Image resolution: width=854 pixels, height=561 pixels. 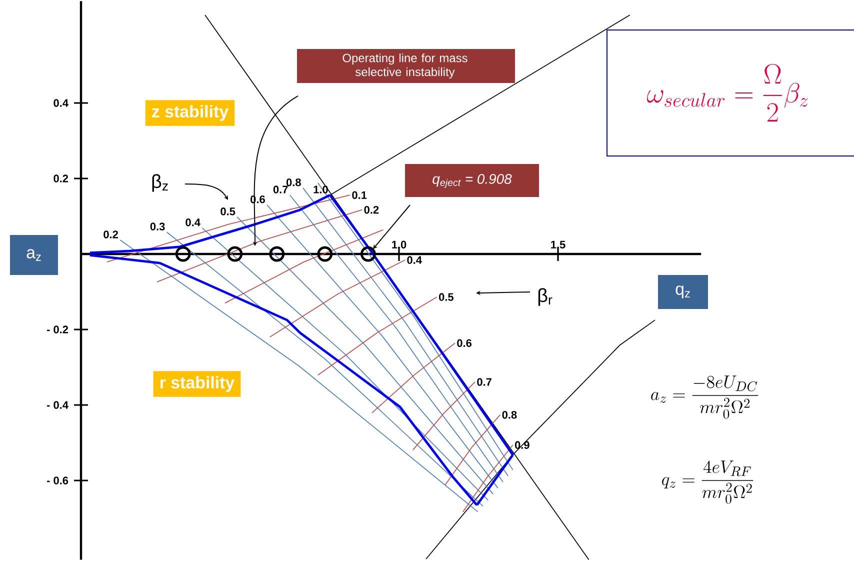 I want to click on y-tick-label: - 0.4, so click(x=57, y=405).